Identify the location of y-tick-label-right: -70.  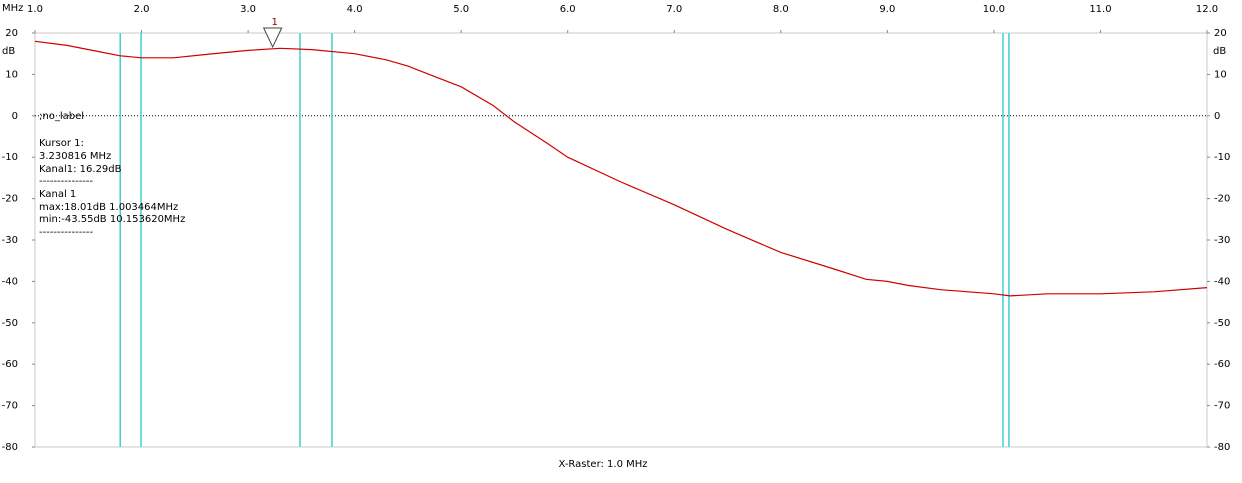
(1222, 406).